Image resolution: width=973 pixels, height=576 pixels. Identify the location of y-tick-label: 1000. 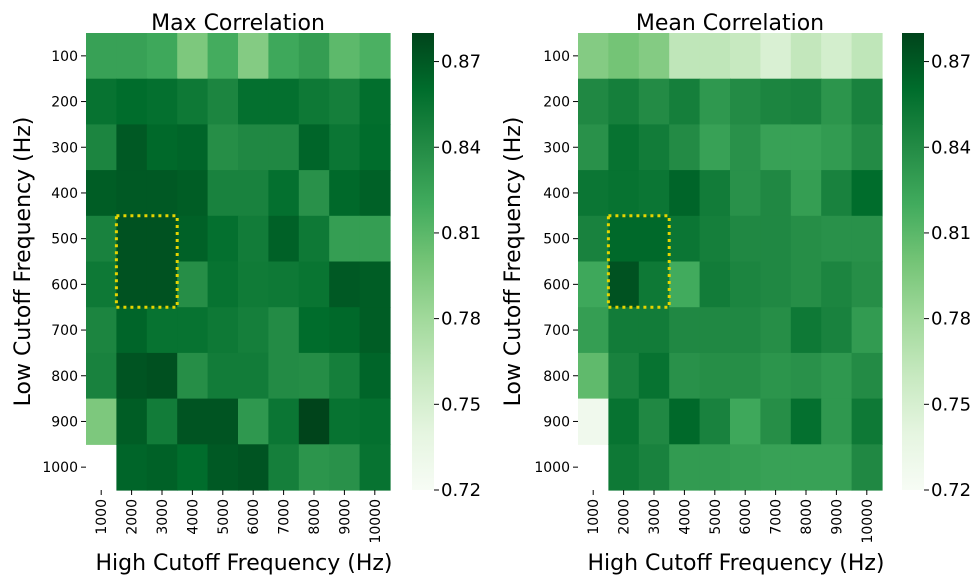
(60, 468).